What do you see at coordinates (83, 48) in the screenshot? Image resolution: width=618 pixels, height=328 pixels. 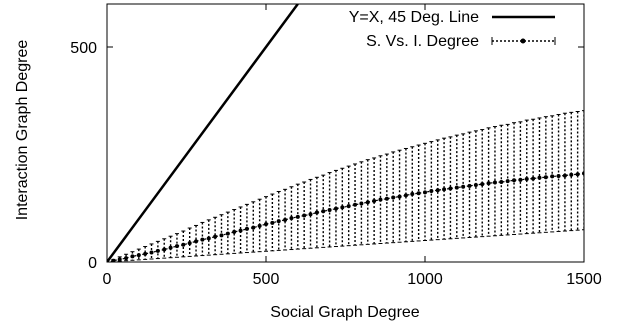 I see `y-tick-label: 500` at bounding box center [83, 48].